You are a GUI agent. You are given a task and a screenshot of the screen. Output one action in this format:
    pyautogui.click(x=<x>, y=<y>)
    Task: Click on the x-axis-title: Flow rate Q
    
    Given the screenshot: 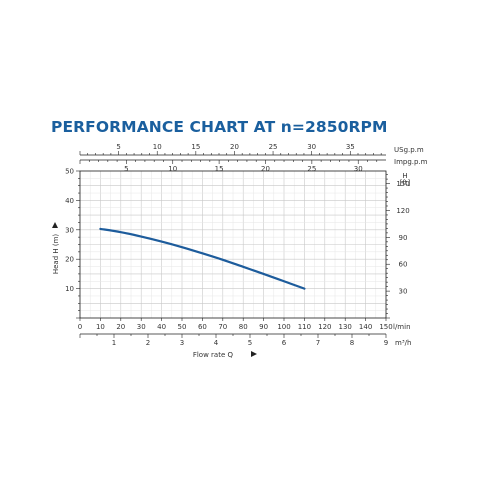 What is the action you would take?
    pyautogui.click(x=213, y=355)
    